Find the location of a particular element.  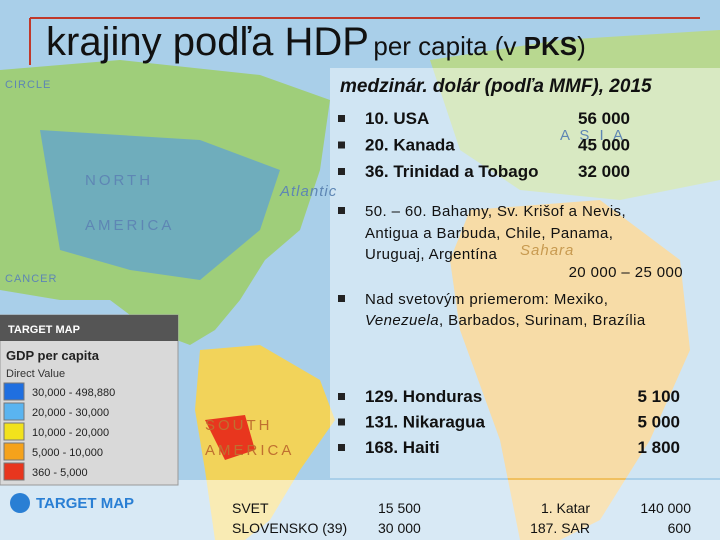

legend-range: 5,000 - 10,000 is located at coordinates (67, 453).